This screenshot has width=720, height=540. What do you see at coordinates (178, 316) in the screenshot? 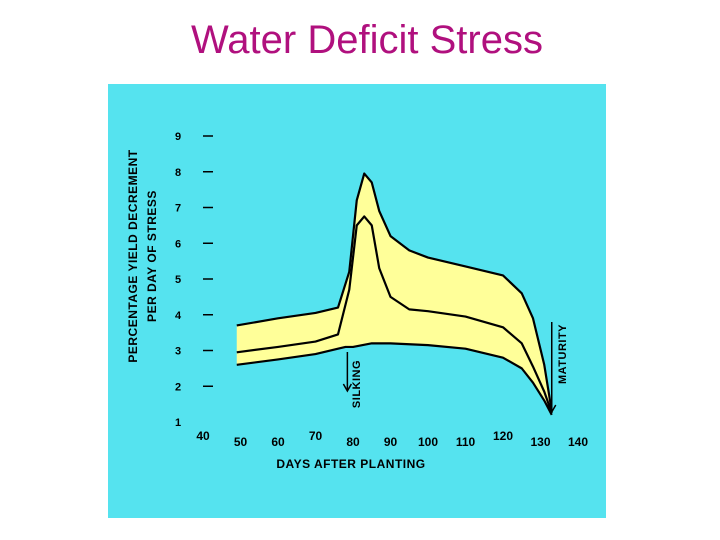
I see `y-tick-label: 4` at bounding box center [178, 316].